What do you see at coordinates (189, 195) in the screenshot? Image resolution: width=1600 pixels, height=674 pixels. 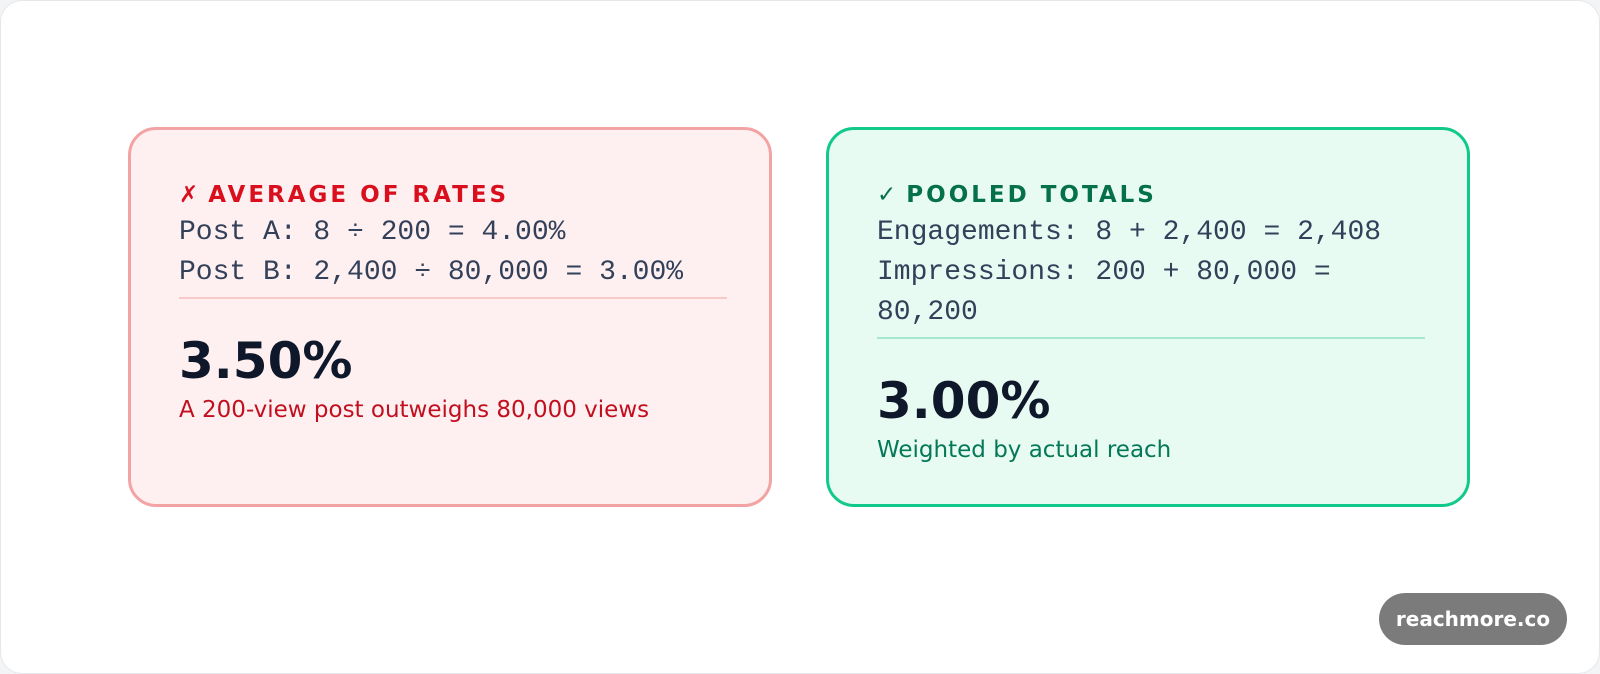 I see `x-mark-icon: ✗` at bounding box center [189, 195].